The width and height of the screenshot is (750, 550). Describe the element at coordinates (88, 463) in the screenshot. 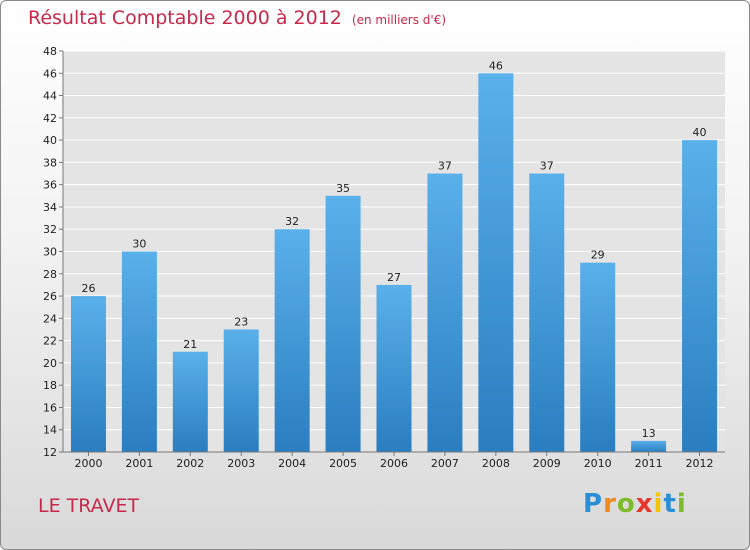

I see `x-tick-label-2000: 2000` at that location.